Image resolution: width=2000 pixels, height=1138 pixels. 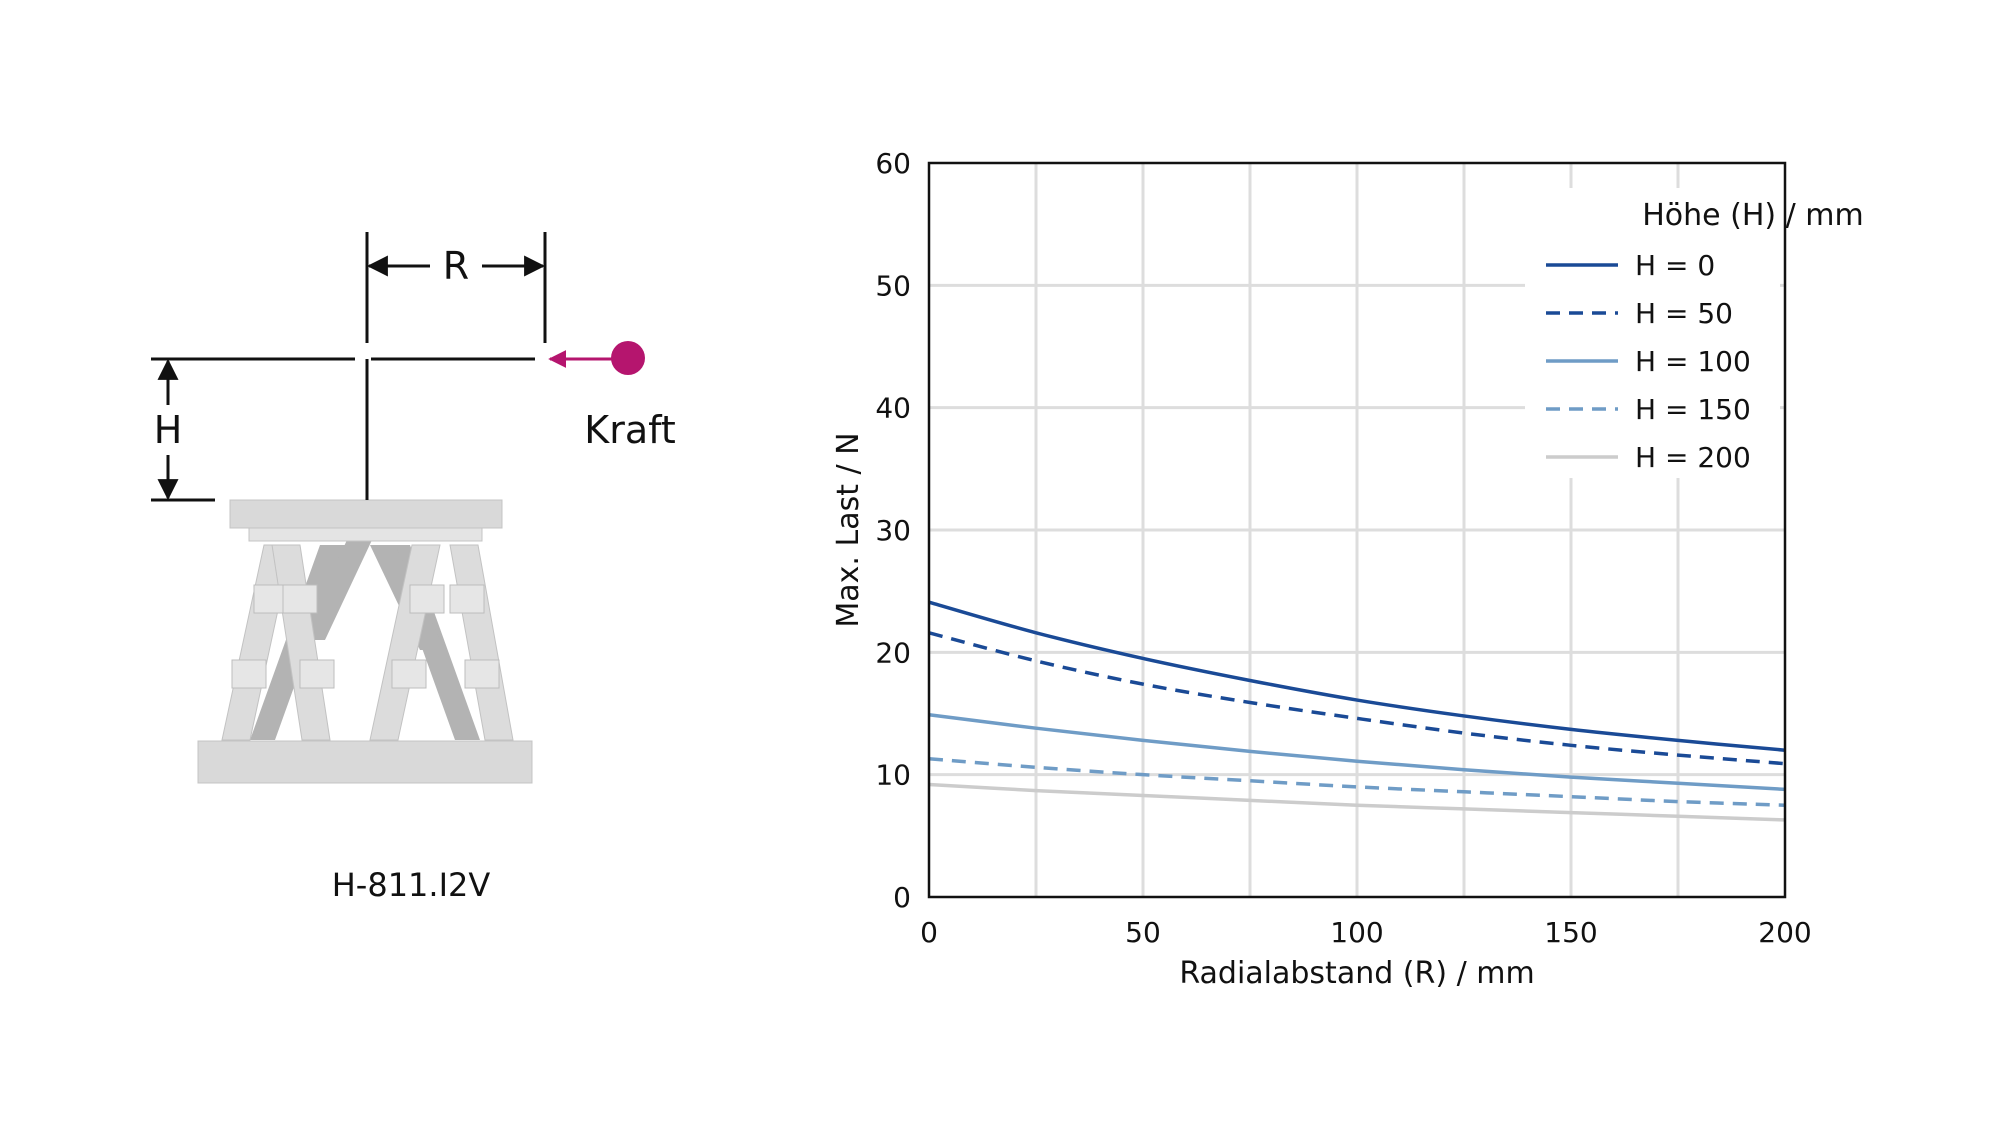 What do you see at coordinates (1652, 333) in the screenshot?
I see `legend-background` at bounding box center [1652, 333].